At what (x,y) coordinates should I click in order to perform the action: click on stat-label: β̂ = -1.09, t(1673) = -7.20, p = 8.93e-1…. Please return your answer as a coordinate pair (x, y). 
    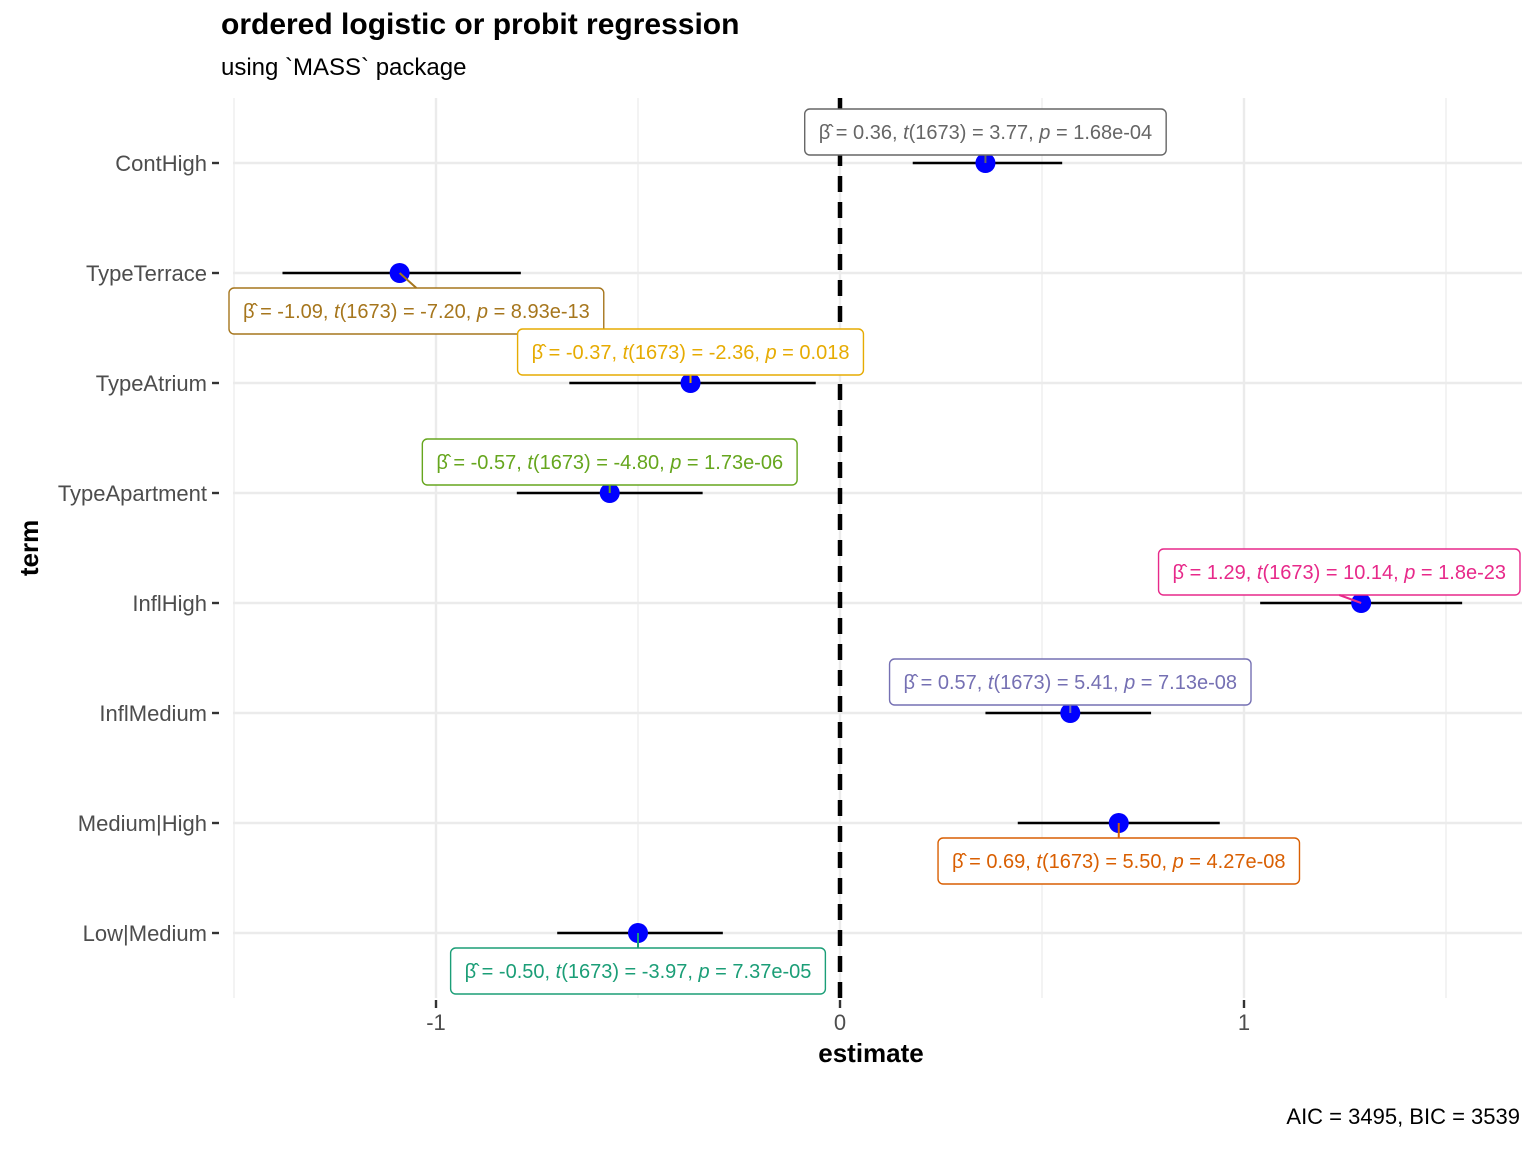
    Looking at the image, I should click on (416, 303).